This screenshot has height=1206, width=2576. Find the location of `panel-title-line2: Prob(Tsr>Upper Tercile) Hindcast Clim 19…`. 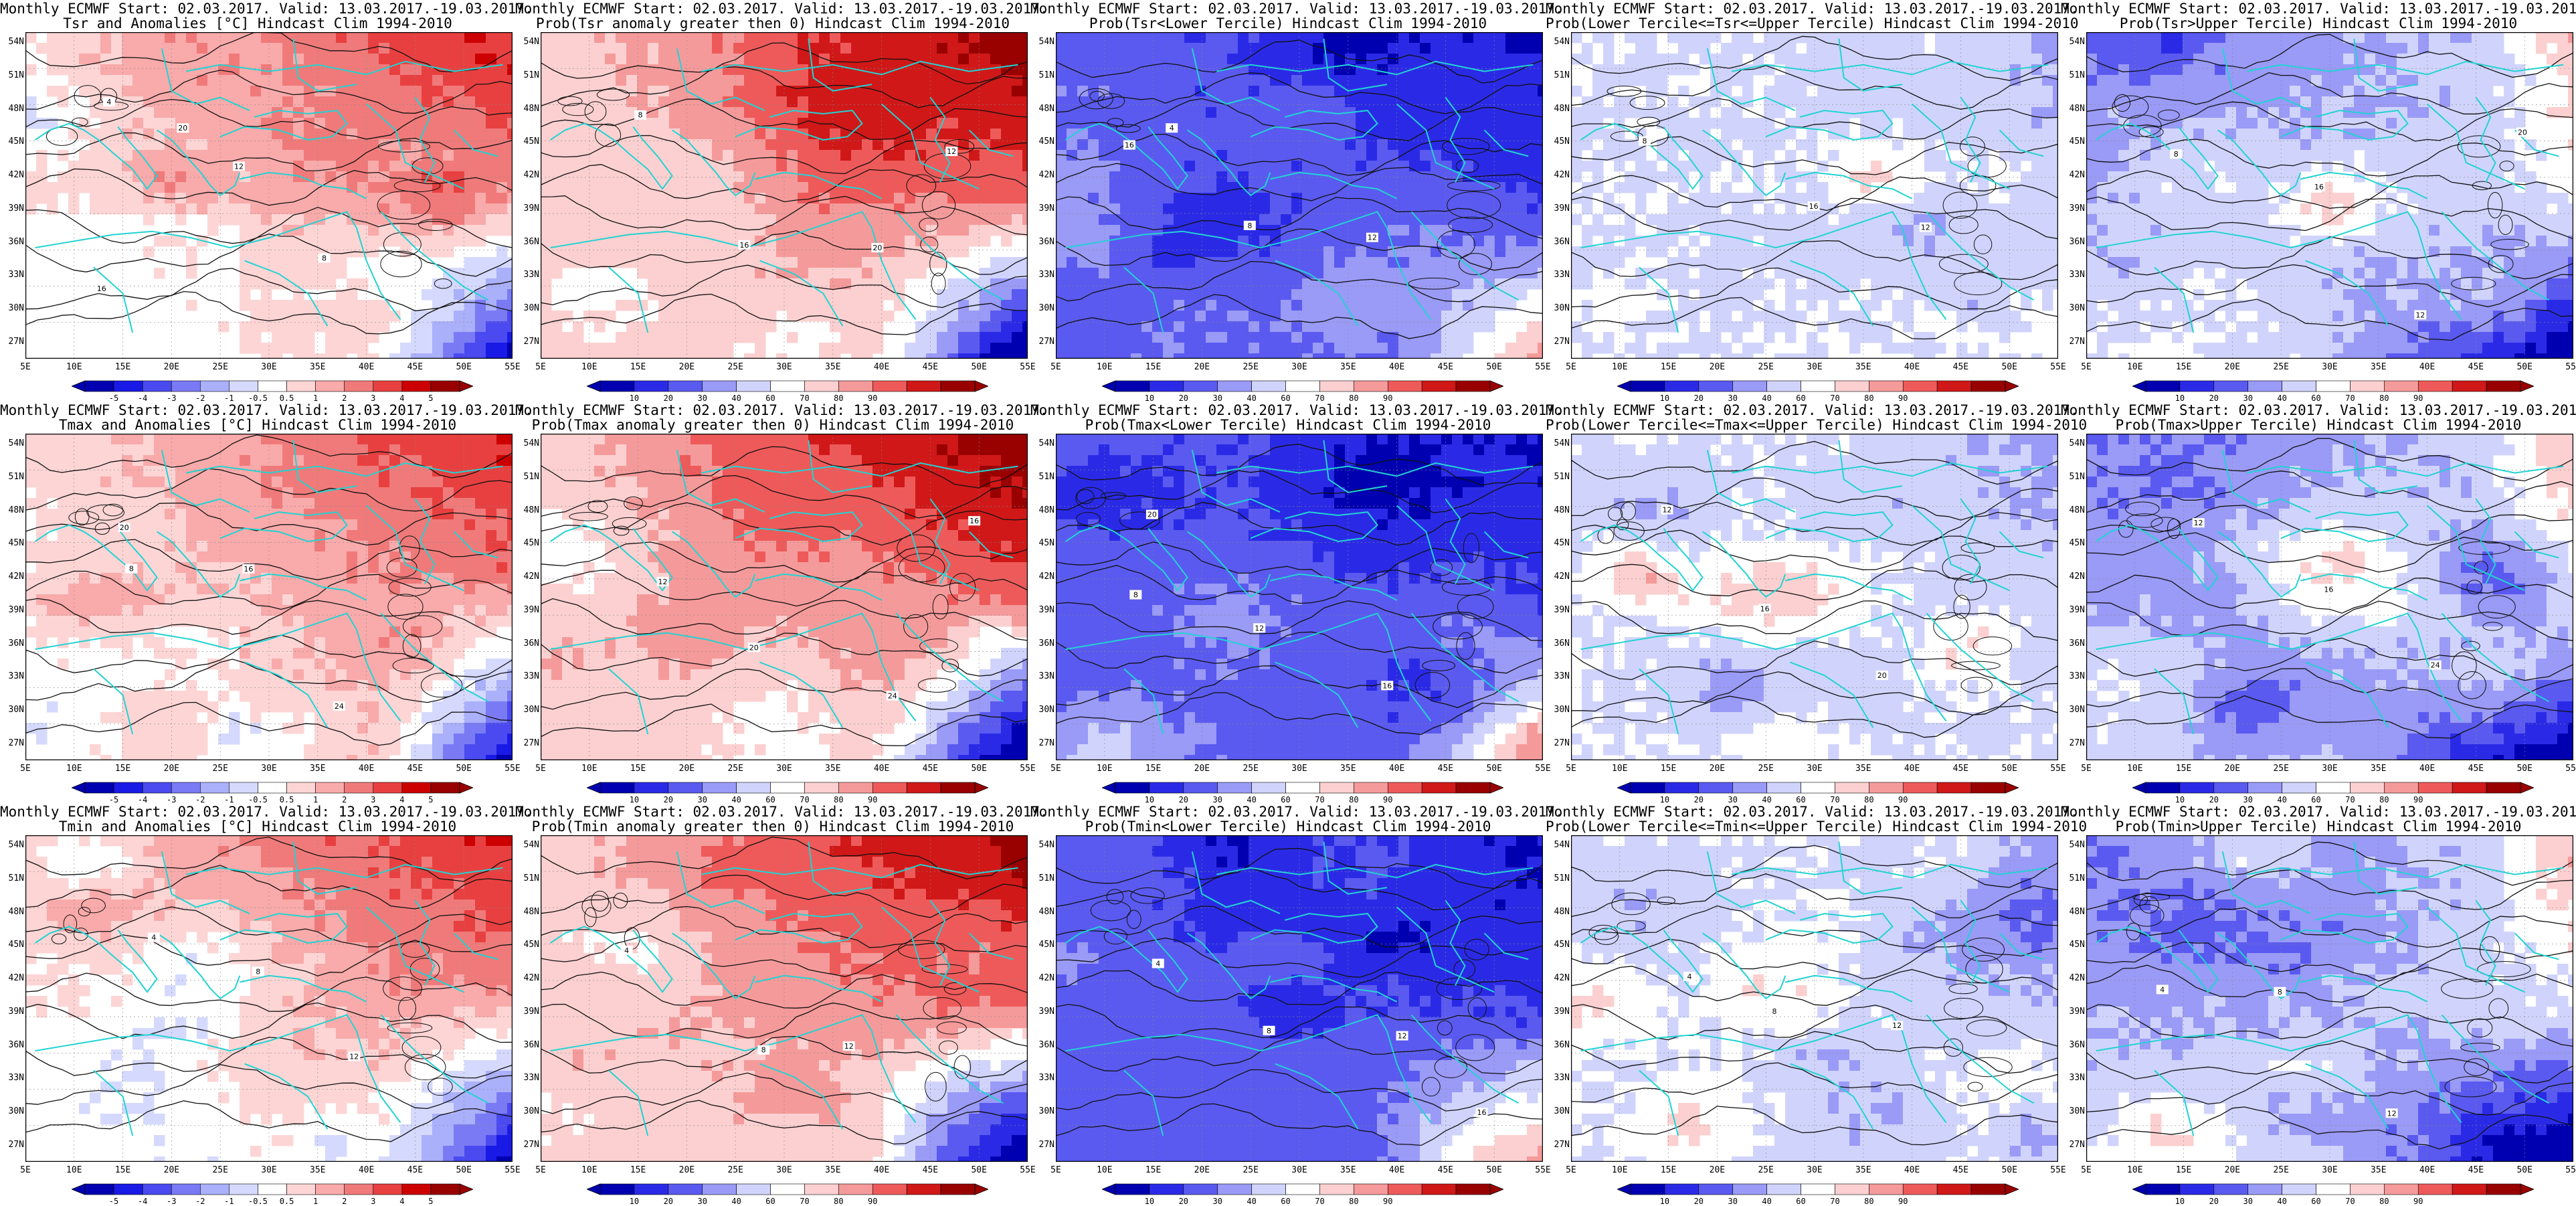

panel-title-line2: Prob(Tsr>Upper Tercile) Hindcast Clim 19… is located at coordinates (2318, 23).